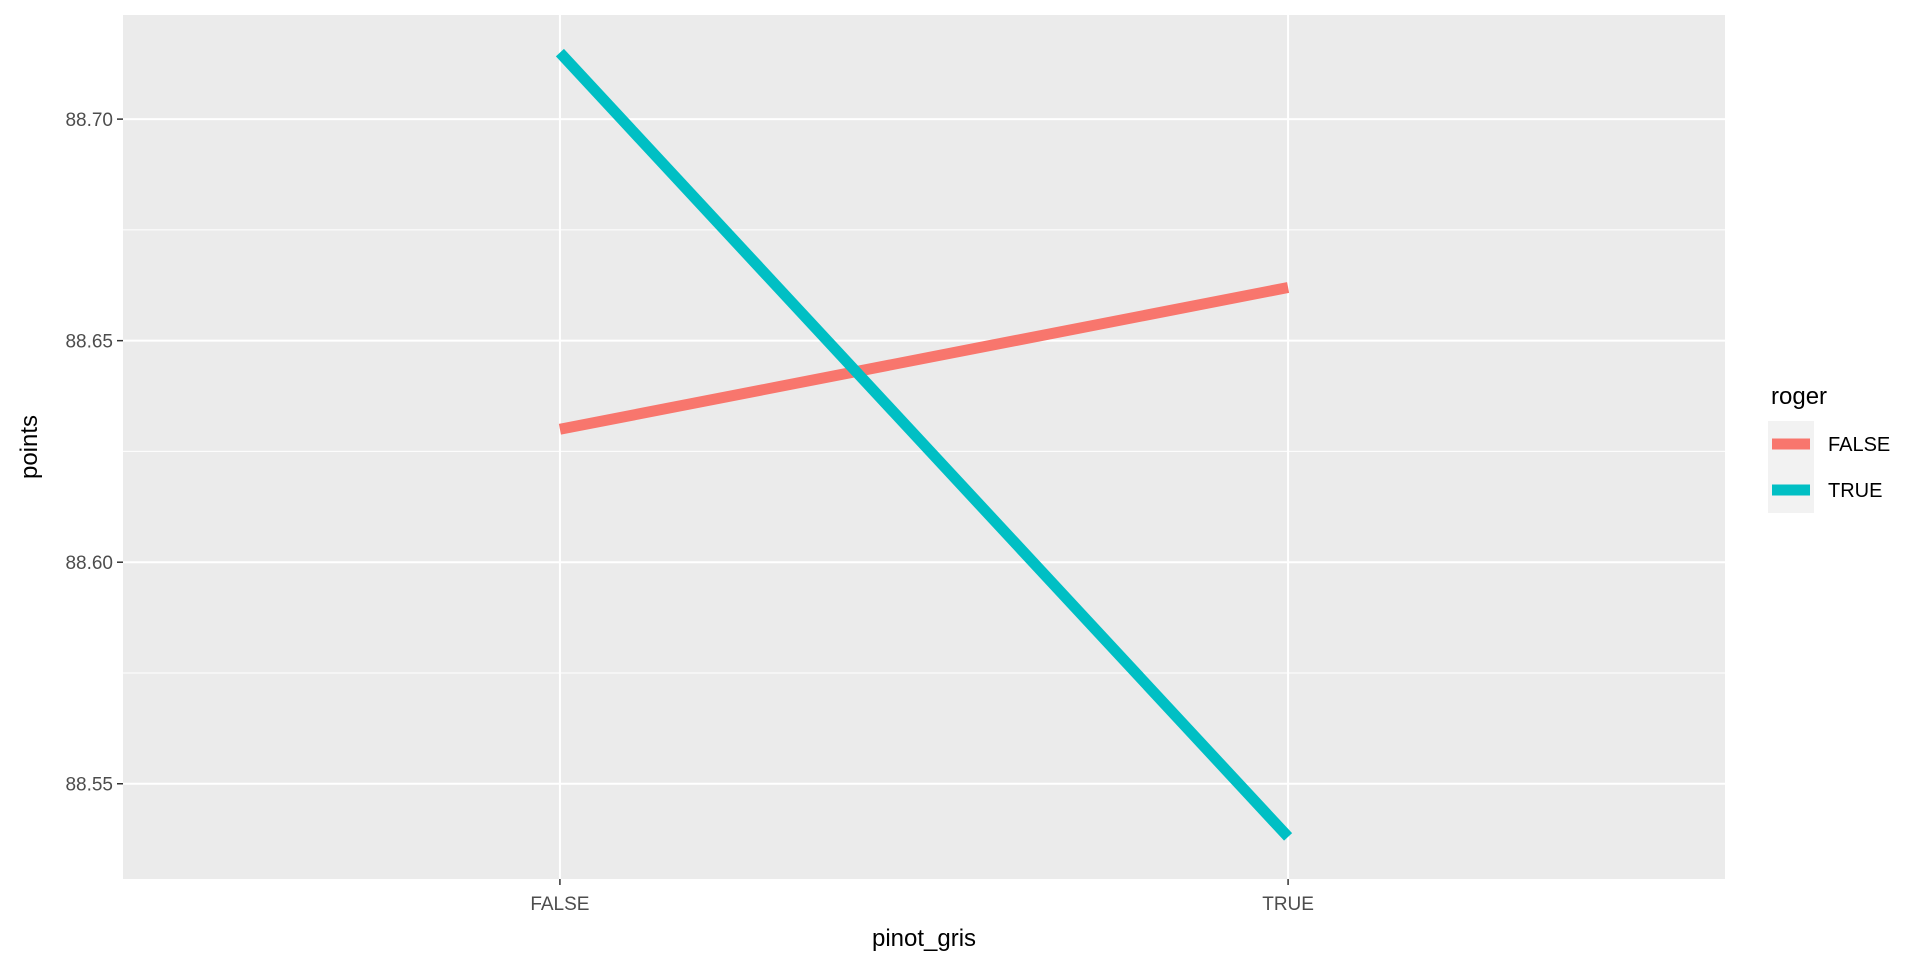  What do you see at coordinates (1859, 445) in the screenshot?
I see `legend-label: FALSE` at bounding box center [1859, 445].